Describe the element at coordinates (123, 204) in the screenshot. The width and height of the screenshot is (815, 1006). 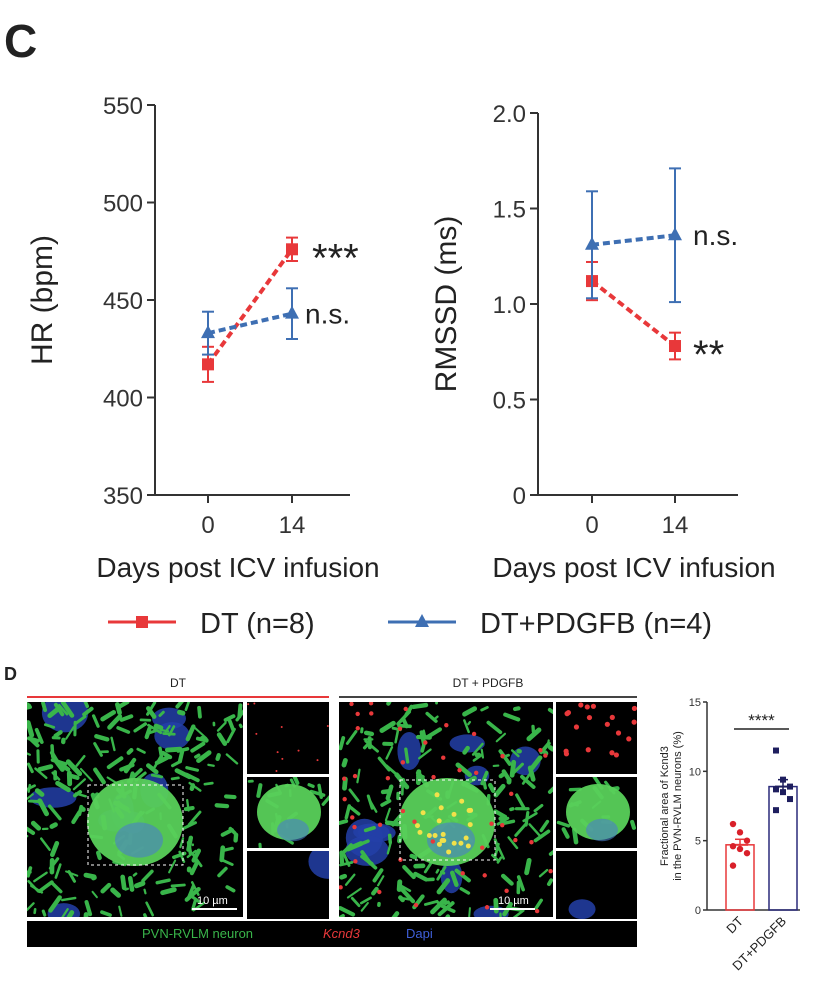
I see `hr-y-tick-label: 500` at that location.